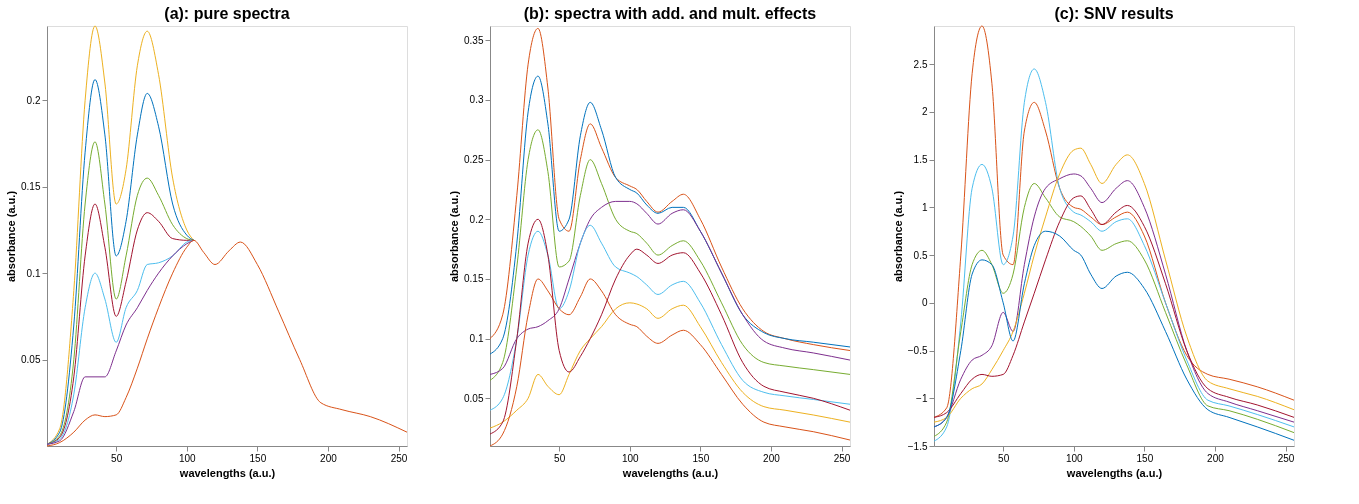 This screenshot has height=504, width=1359. Describe the element at coordinates (476, 100) in the screenshot. I see `y-tick-label: 0.3` at that location.